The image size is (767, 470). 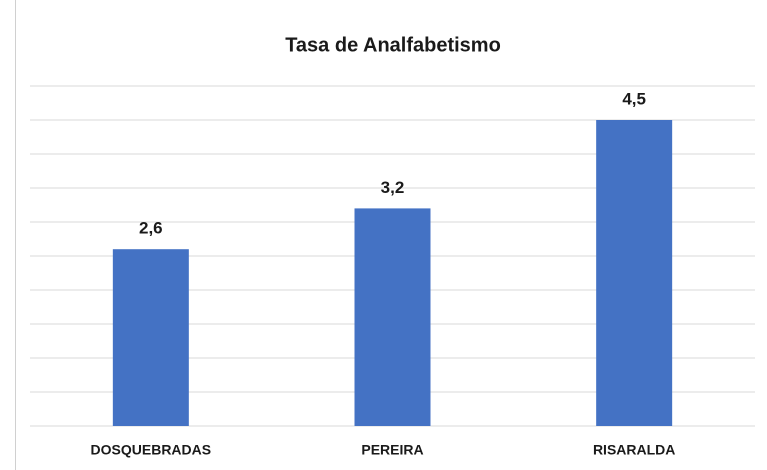 What do you see at coordinates (634, 450) in the screenshot?
I see `x-tick-label: RISARALDA` at bounding box center [634, 450].